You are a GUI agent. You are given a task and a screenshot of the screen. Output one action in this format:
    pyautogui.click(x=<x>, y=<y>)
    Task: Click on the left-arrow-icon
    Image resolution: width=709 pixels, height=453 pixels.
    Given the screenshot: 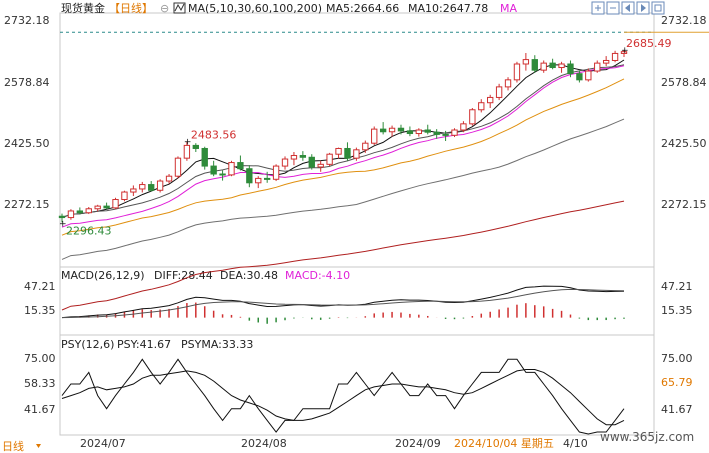 What is the action you would take?
    pyautogui.click(x=628, y=8)
    